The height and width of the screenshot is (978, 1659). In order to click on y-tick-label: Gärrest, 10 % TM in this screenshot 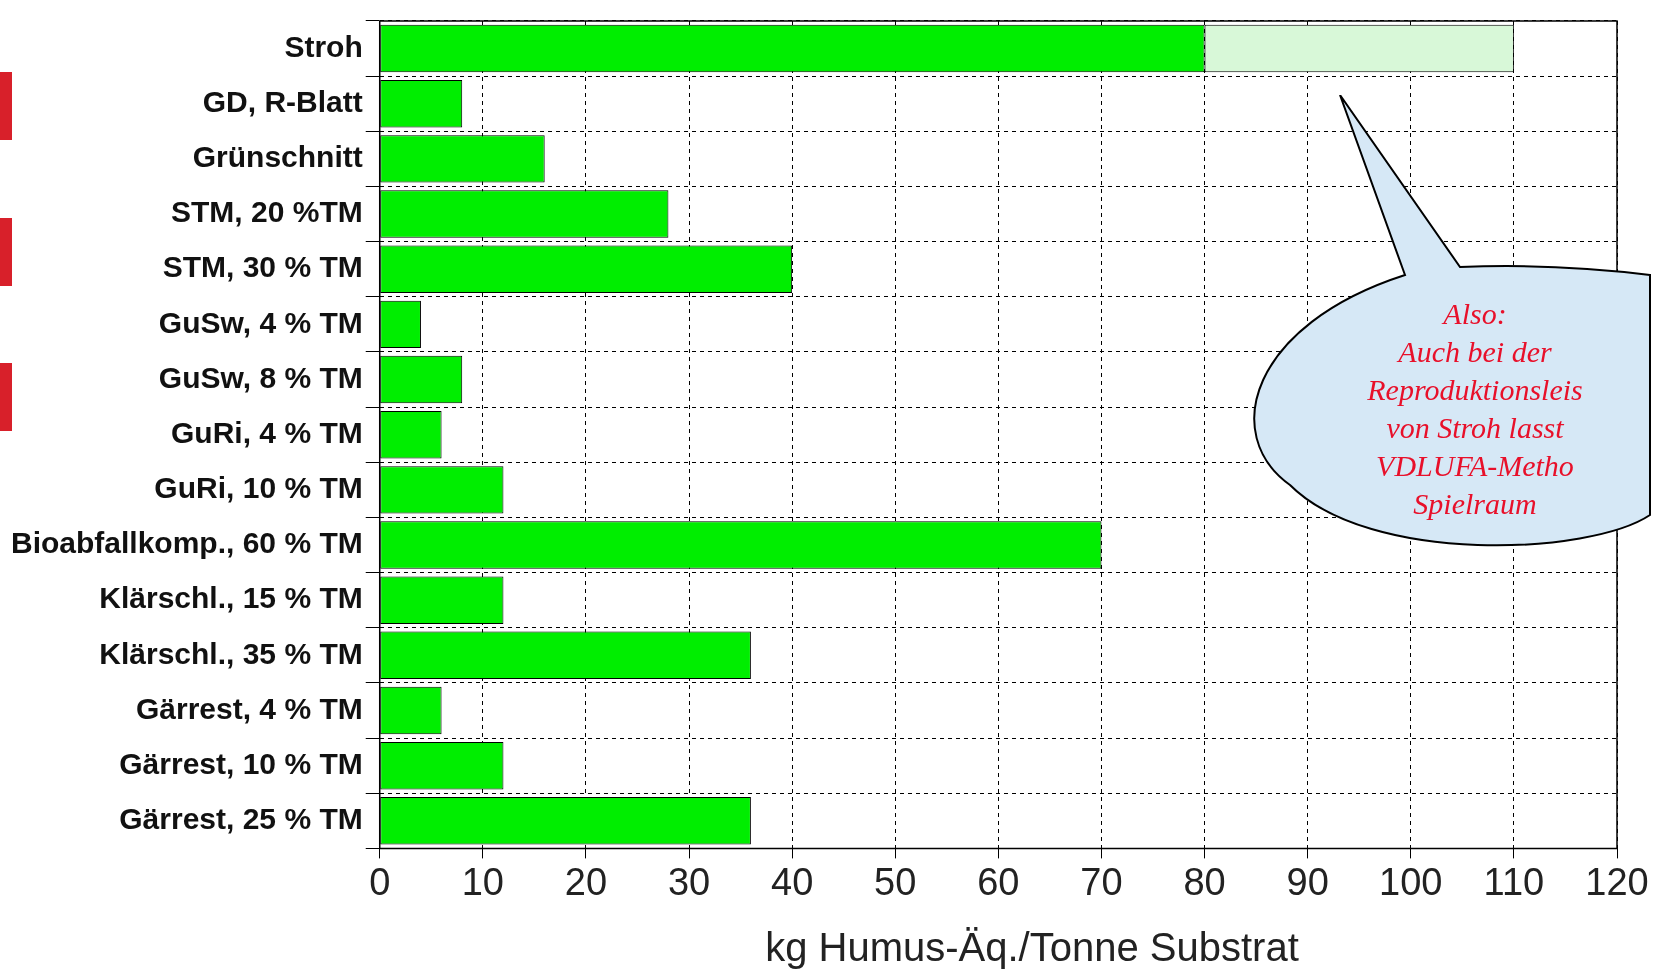, I will do `click(241, 763)`.